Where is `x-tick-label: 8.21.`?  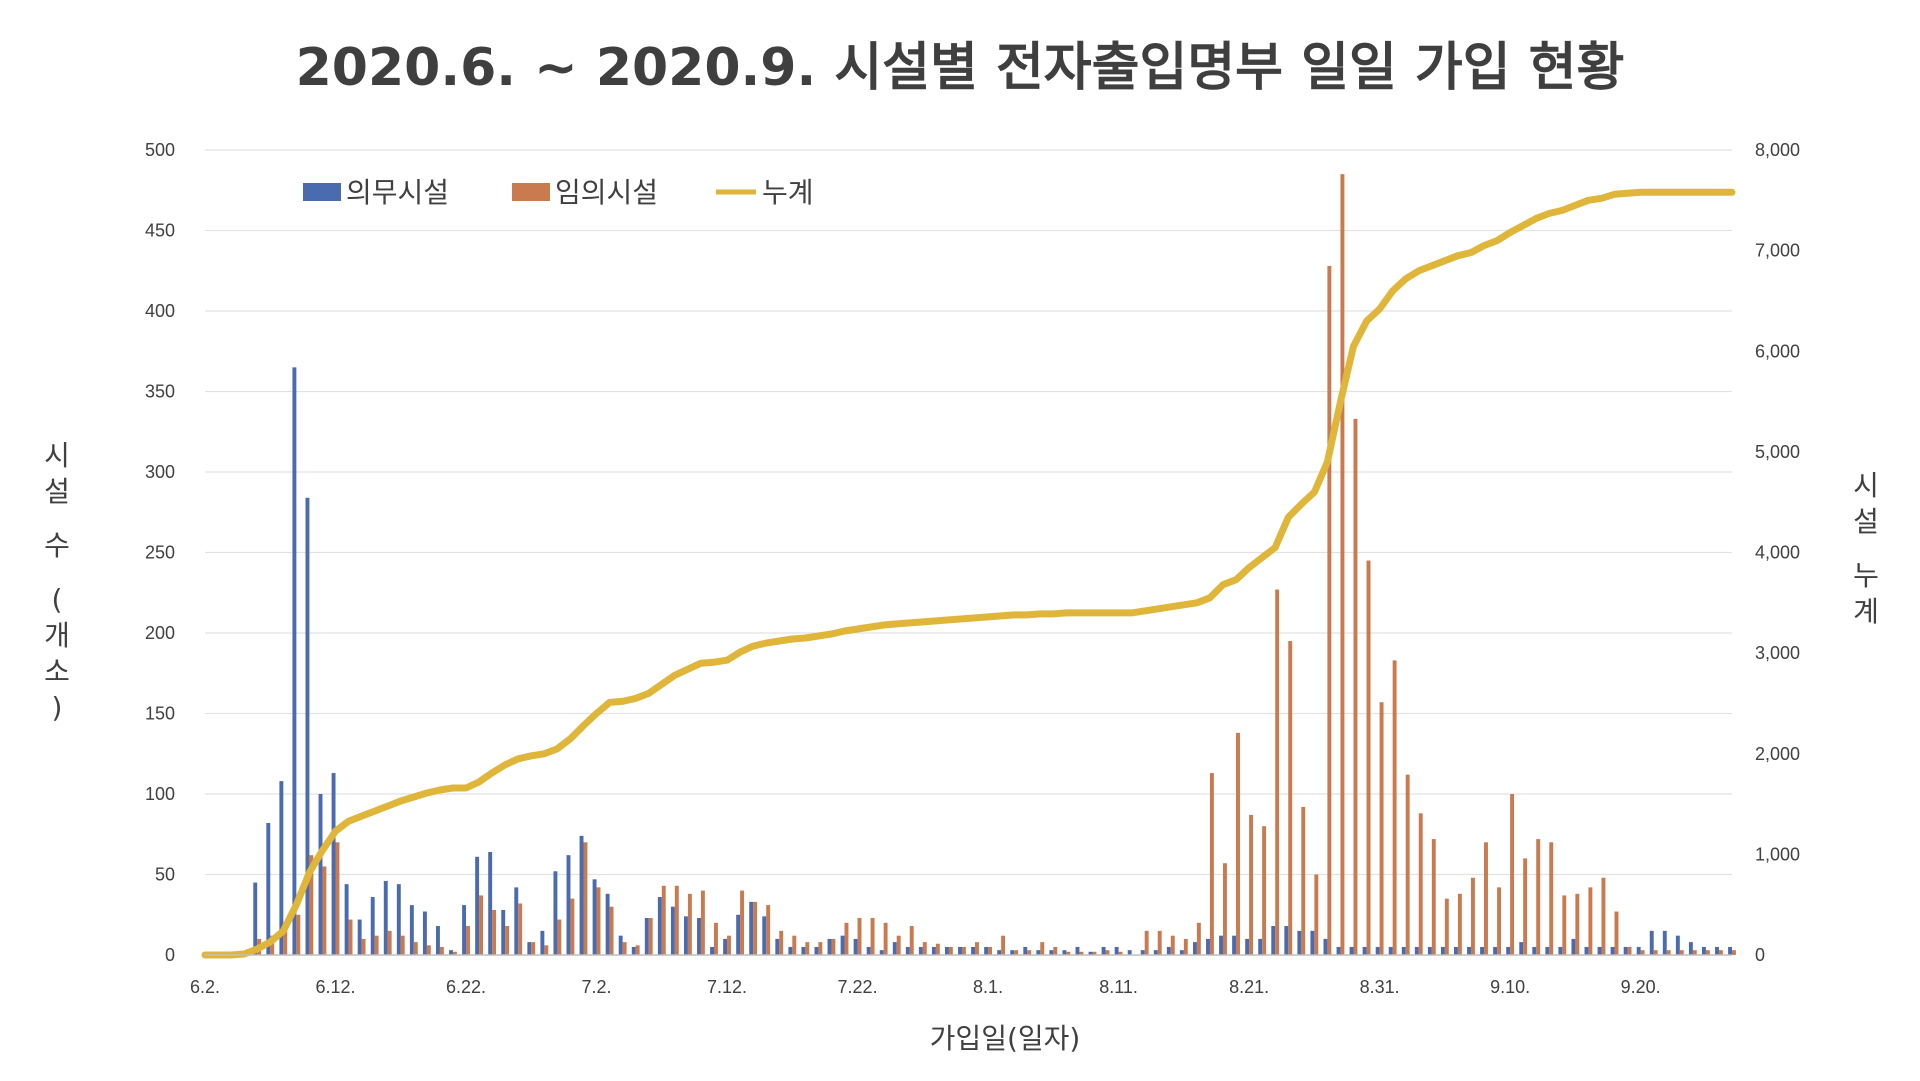 x-tick-label: 8.21. is located at coordinates (1249, 987).